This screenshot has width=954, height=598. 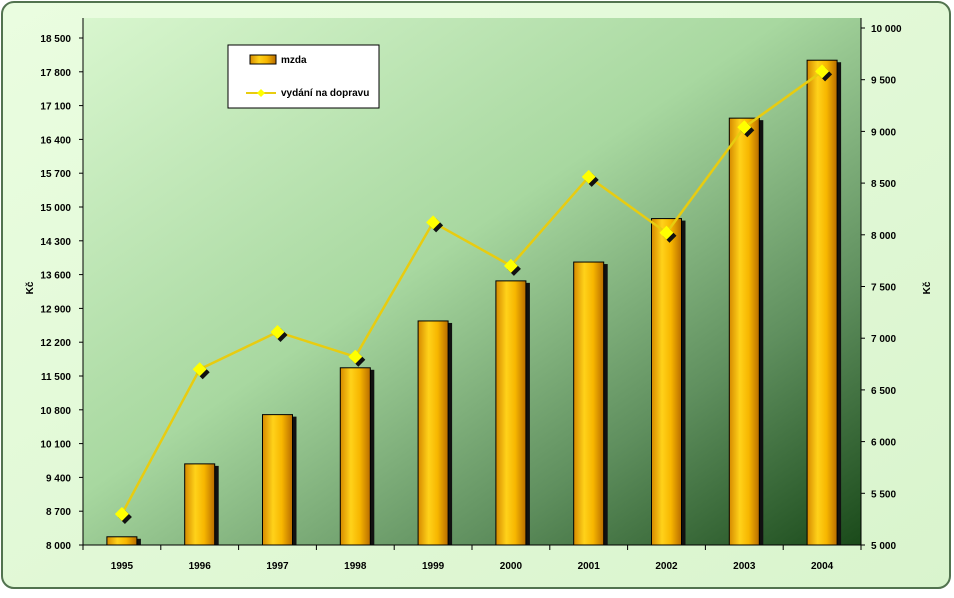 I want to click on y-right-tick-label: 9 500, so click(x=883, y=81).